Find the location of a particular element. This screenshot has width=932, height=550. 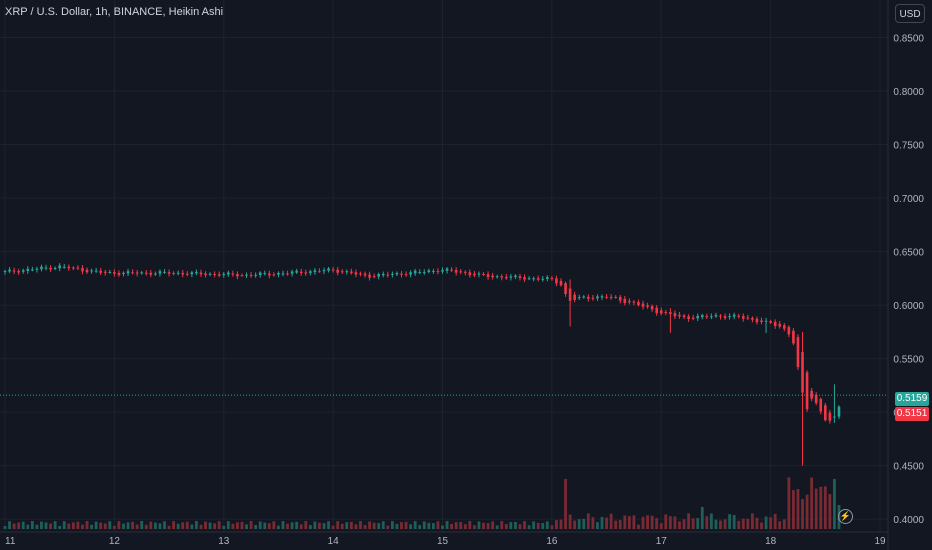

open-price-label: 0.5151 is located at coordinates (912, 414).